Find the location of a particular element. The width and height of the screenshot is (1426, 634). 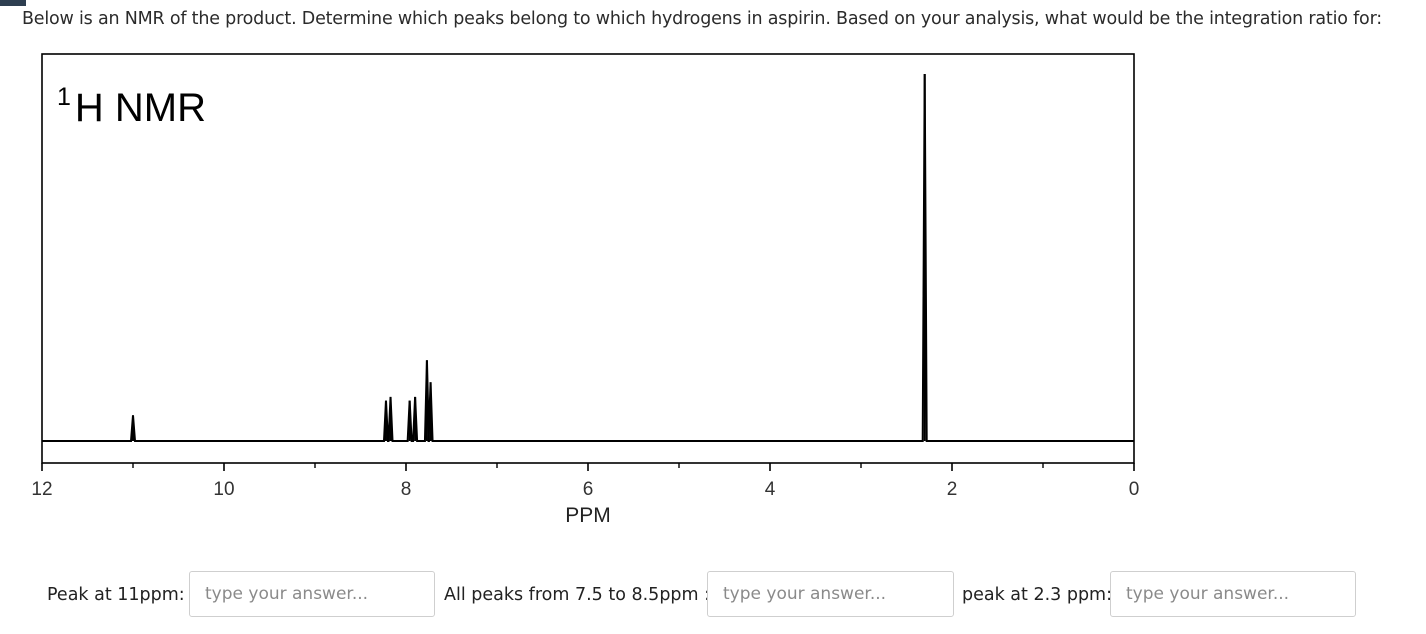

tick-label-6: 6 is located at coordinates (588, 489).